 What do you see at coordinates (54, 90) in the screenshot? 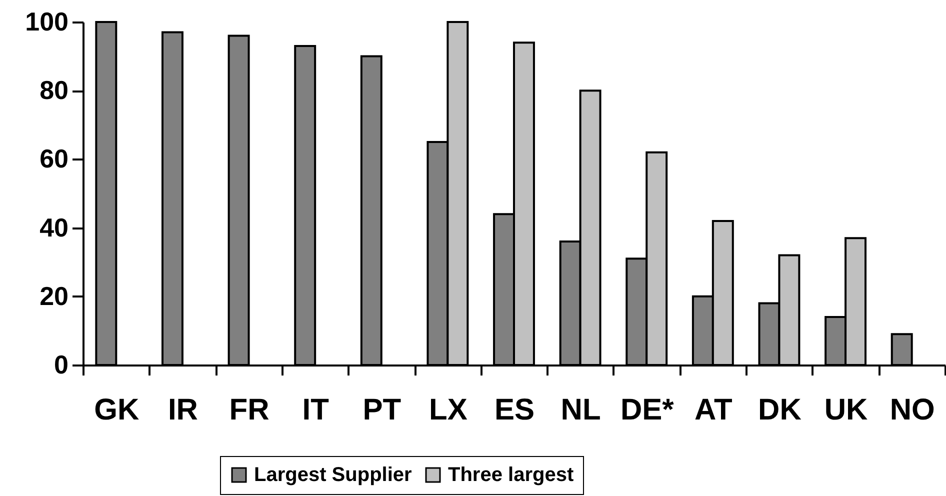
I see `y-tick-label: 80` at bounding box center [54, 90].